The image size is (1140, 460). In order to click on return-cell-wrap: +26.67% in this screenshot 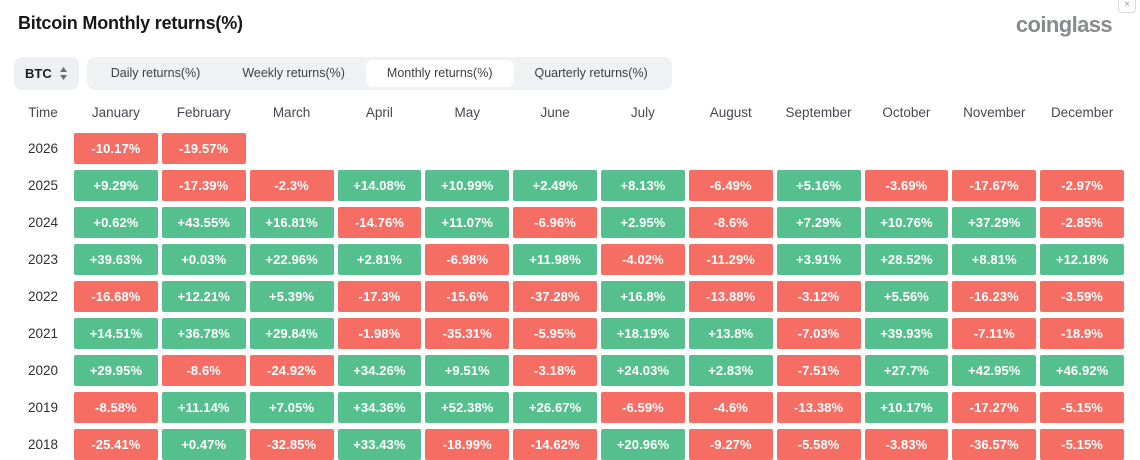, I will do `click(555, 407)`.